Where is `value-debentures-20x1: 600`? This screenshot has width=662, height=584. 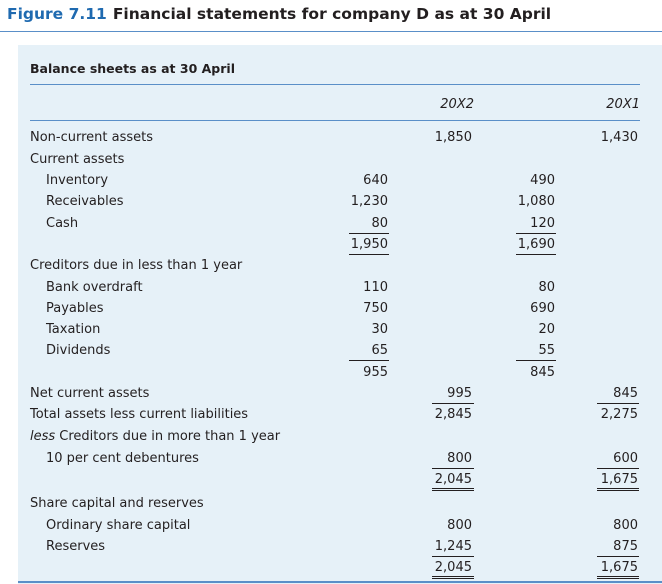 value-debentures-20x1: 600 is located at coordinates (625, 458).